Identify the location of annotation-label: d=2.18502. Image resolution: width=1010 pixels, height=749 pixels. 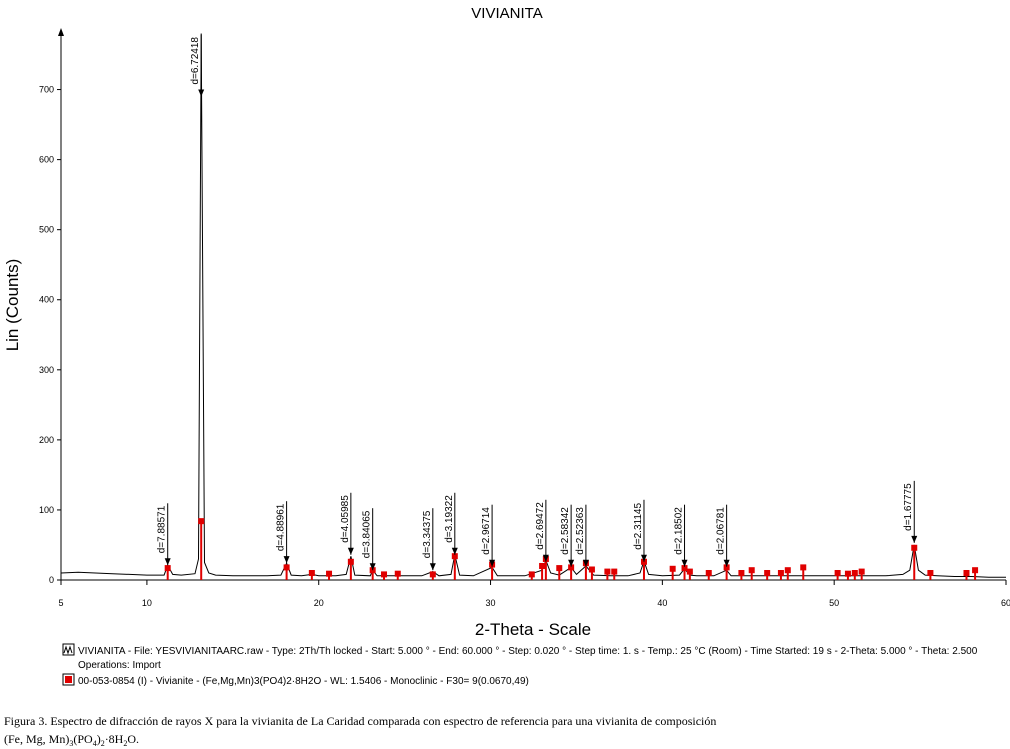
(679, 531).